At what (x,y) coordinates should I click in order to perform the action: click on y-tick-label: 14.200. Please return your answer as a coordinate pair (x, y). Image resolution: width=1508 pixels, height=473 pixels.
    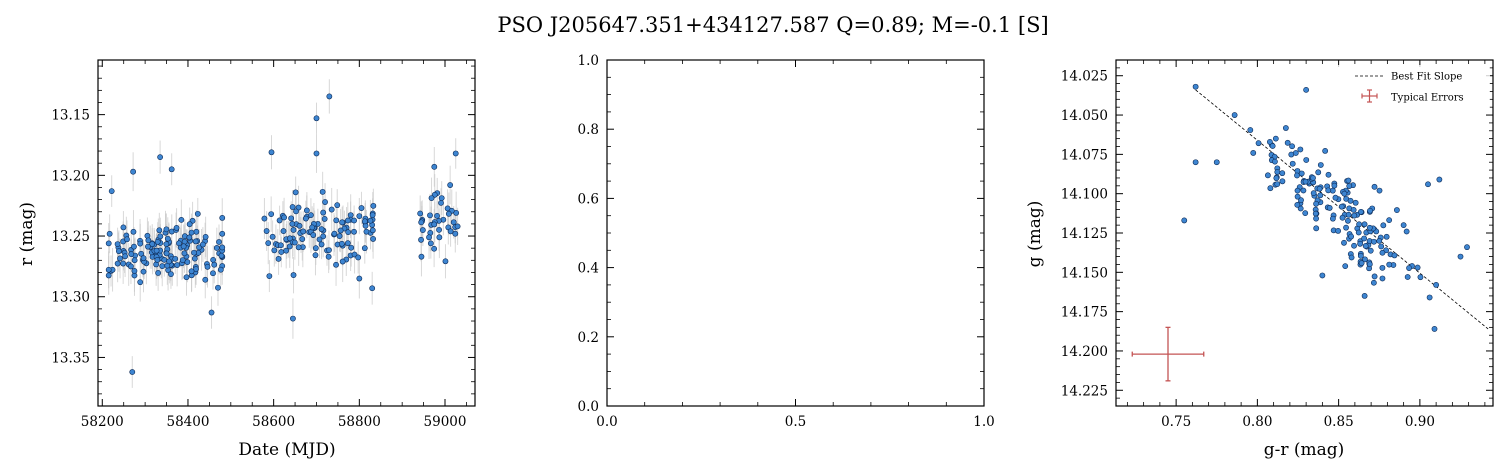
    Looking at the image, I should click on (1084, 352).